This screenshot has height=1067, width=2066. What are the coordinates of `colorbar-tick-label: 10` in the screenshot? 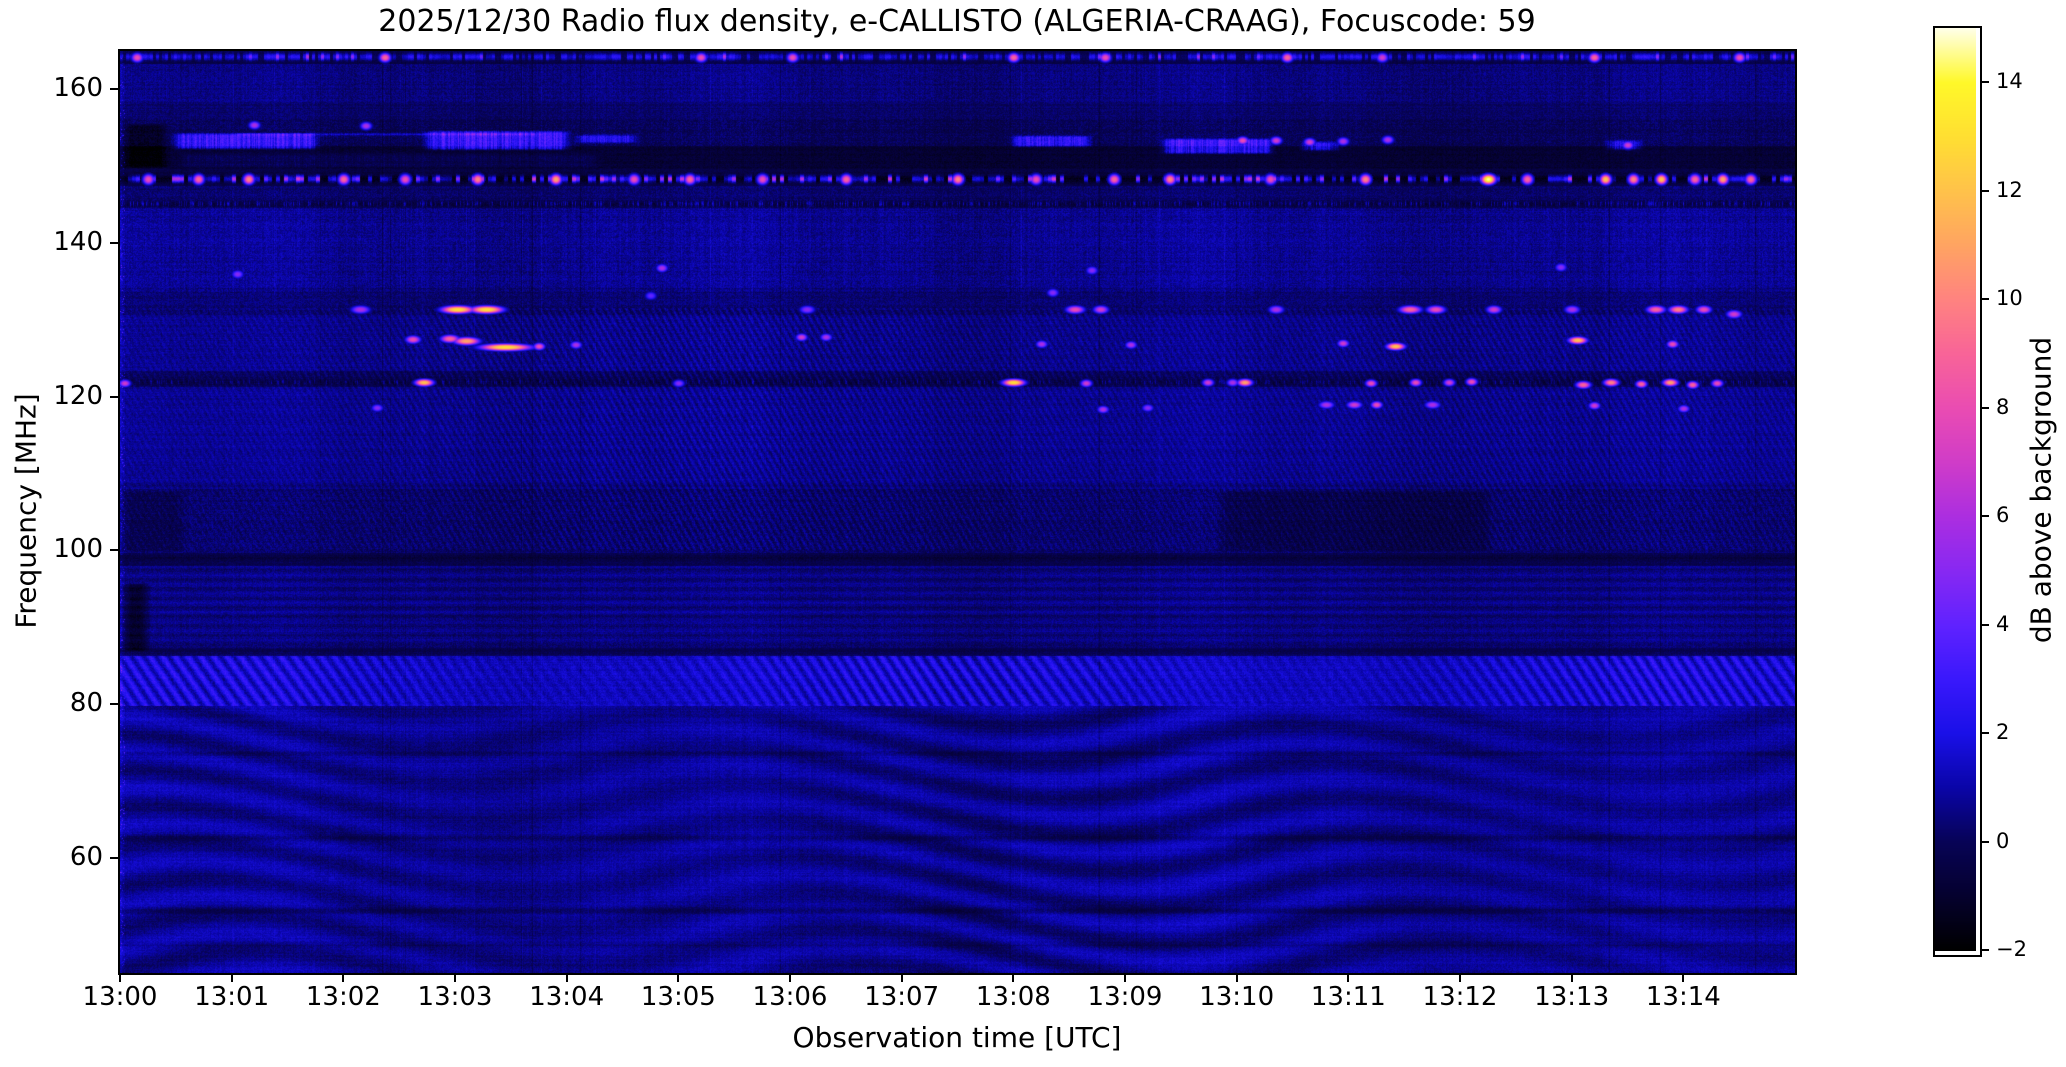 It's located at (2009, 298).